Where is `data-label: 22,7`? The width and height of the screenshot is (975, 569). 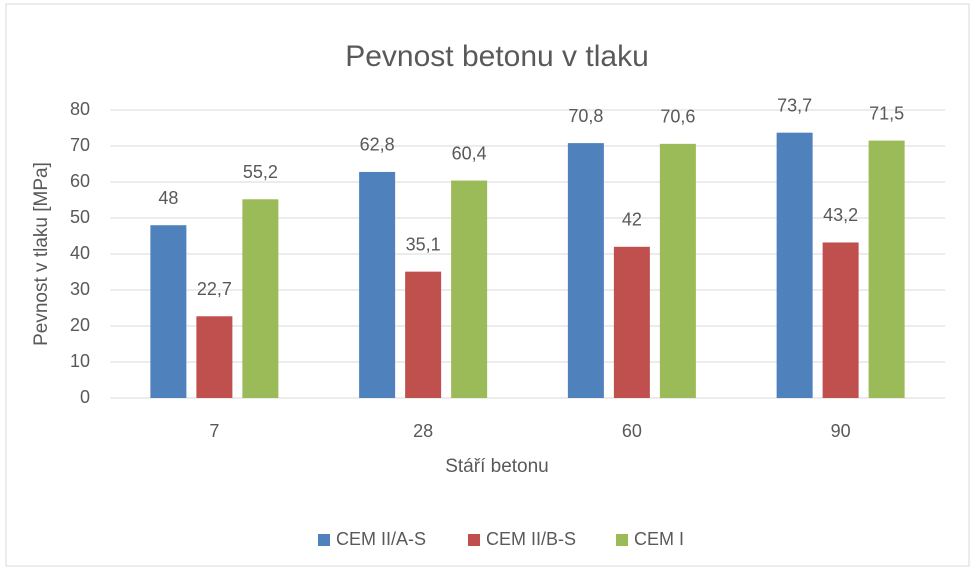 data-label: 22,7 is located at coordinates (214, 289).